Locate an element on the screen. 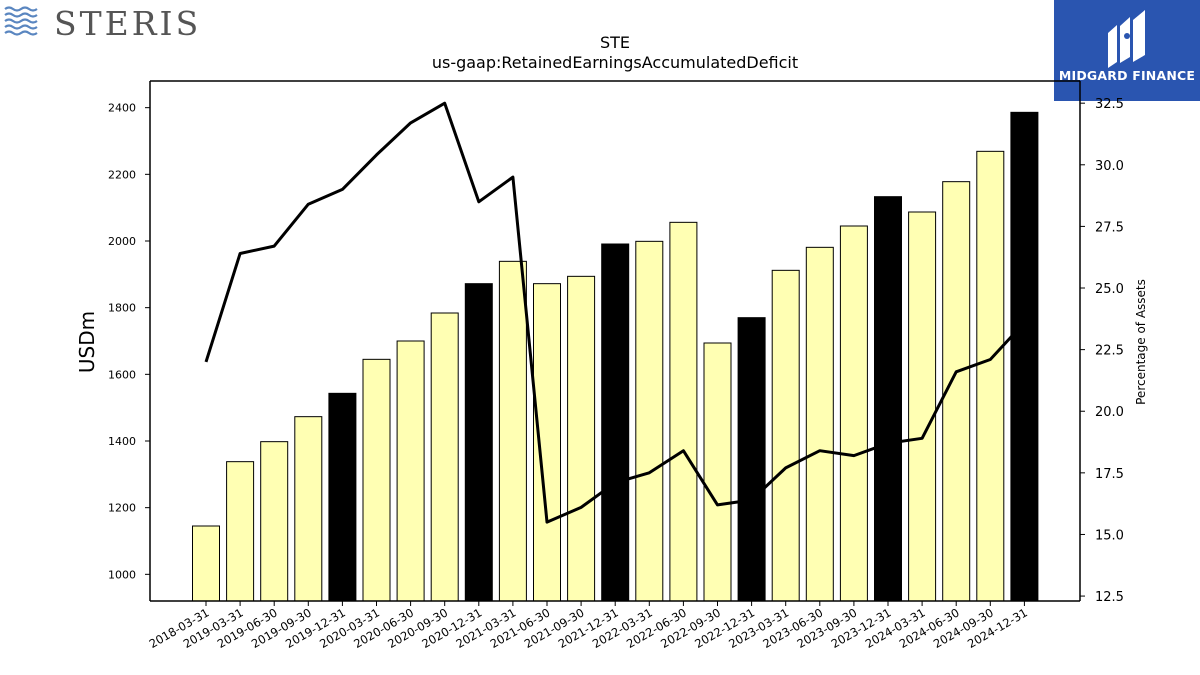 The image size is (1200, 675). y2-tick-label: 15.0 is located at coordinates (1109, 535).